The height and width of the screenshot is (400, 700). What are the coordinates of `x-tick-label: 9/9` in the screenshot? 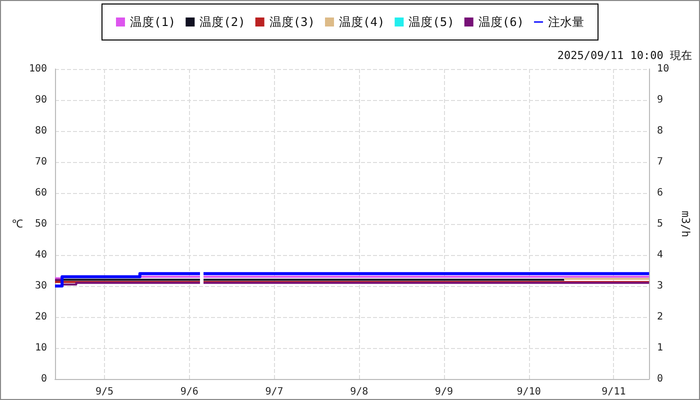 It's located at (443, 392).